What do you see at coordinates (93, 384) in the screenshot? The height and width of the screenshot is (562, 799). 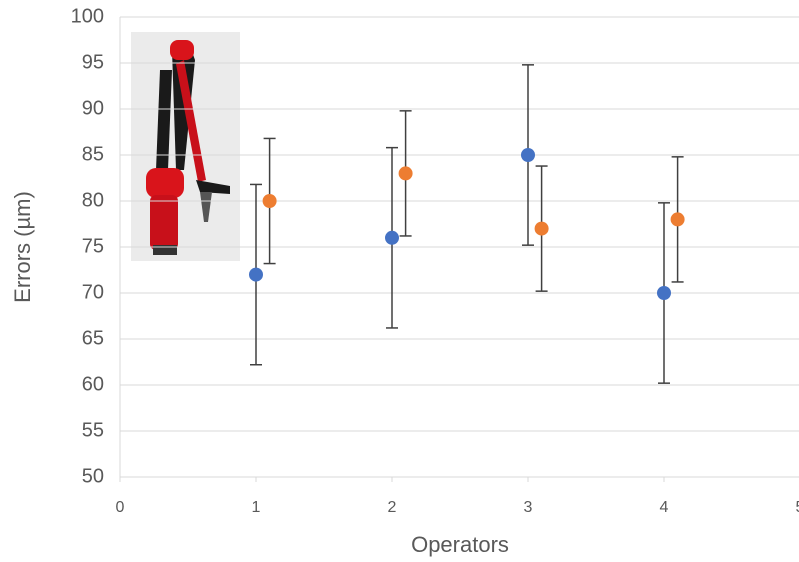 I see `y-tick-label: 60` at bounding box center [93, 384].